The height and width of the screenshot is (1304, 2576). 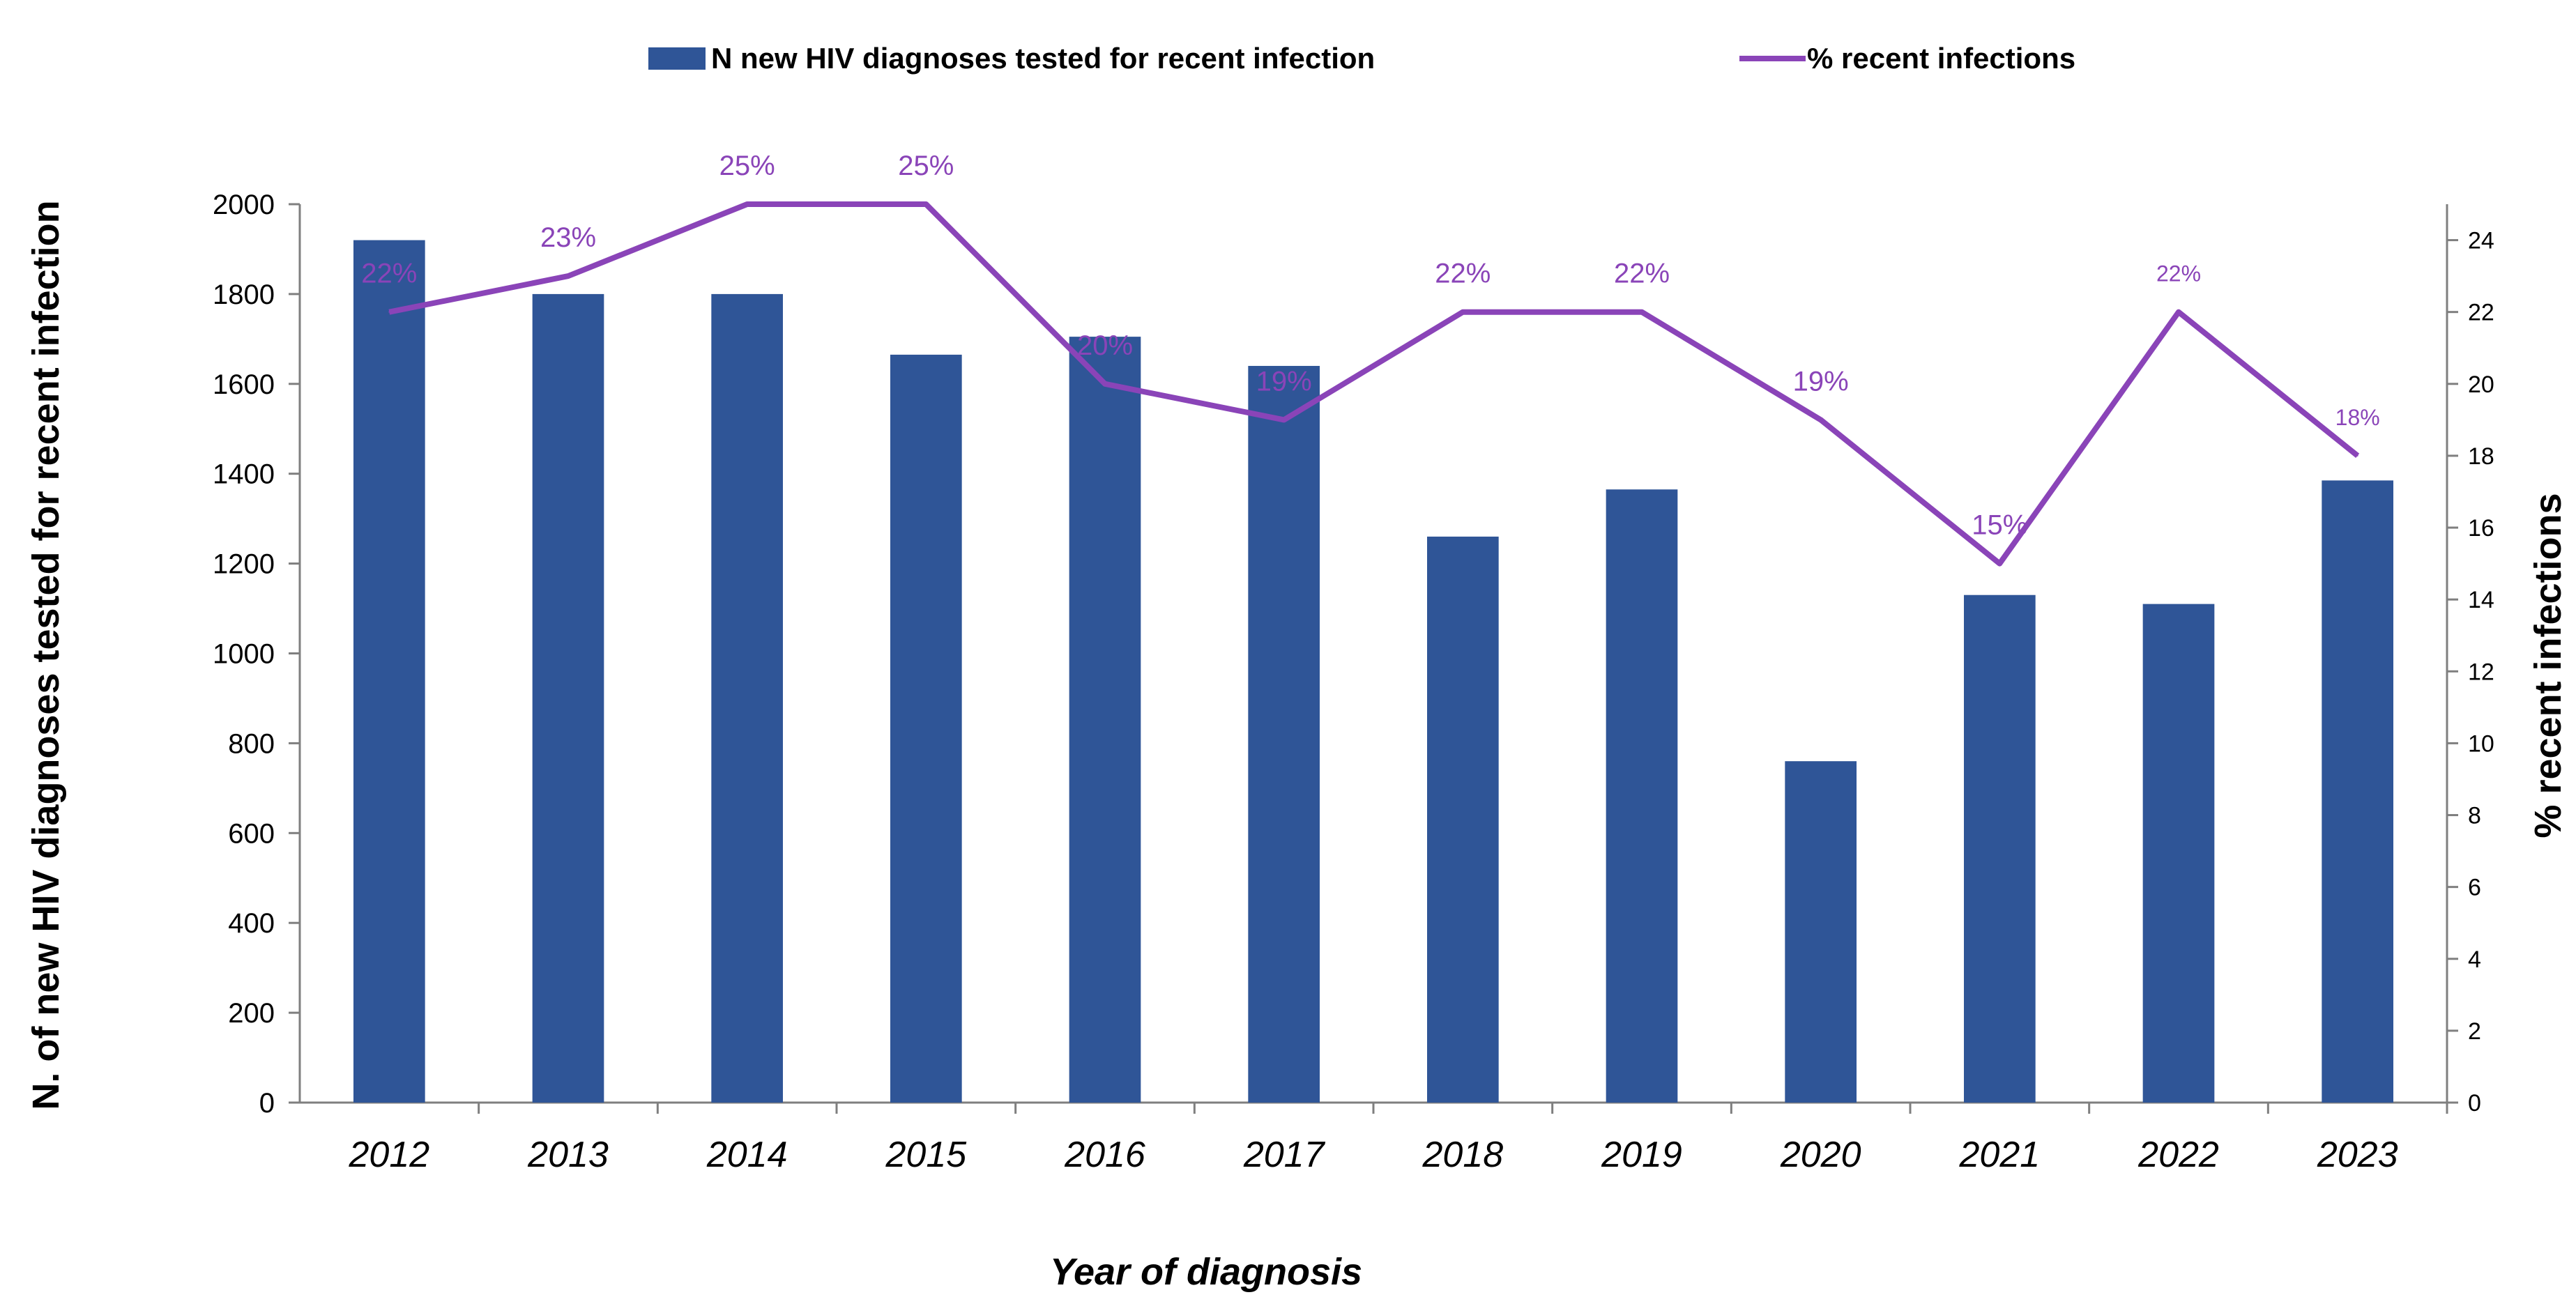 What do you see at coordinates (568, 698) in the screenshot?
I see `bar-2013` at bounding box center [568, 698].